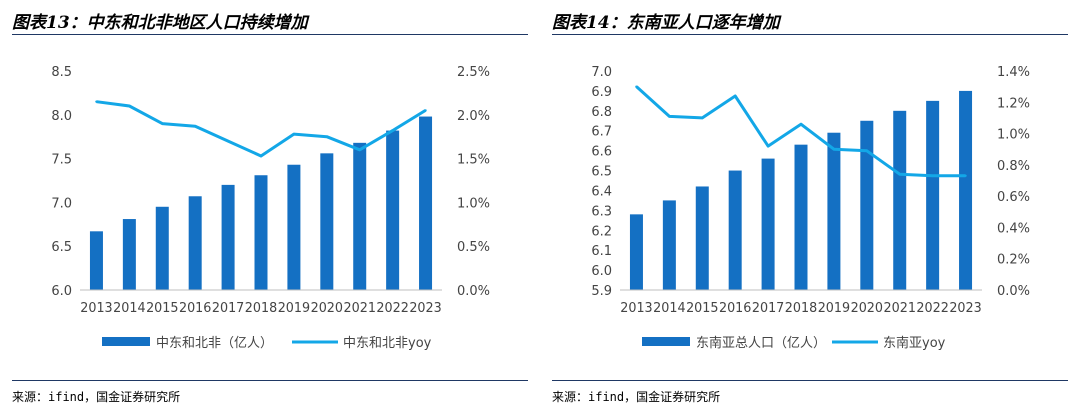  I want to click on legend-line-label: 东南亚yoy, so click(914, 343).